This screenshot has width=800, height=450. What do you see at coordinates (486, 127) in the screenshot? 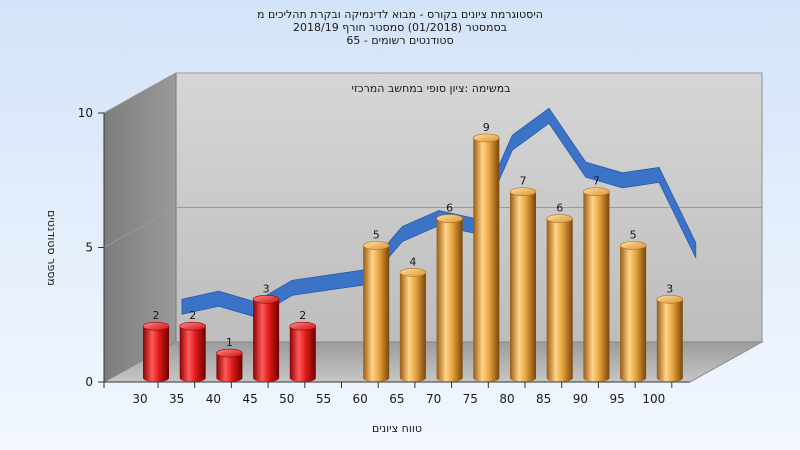
I see `bar-value-label-75: 9` at bounding box center [486, 127].